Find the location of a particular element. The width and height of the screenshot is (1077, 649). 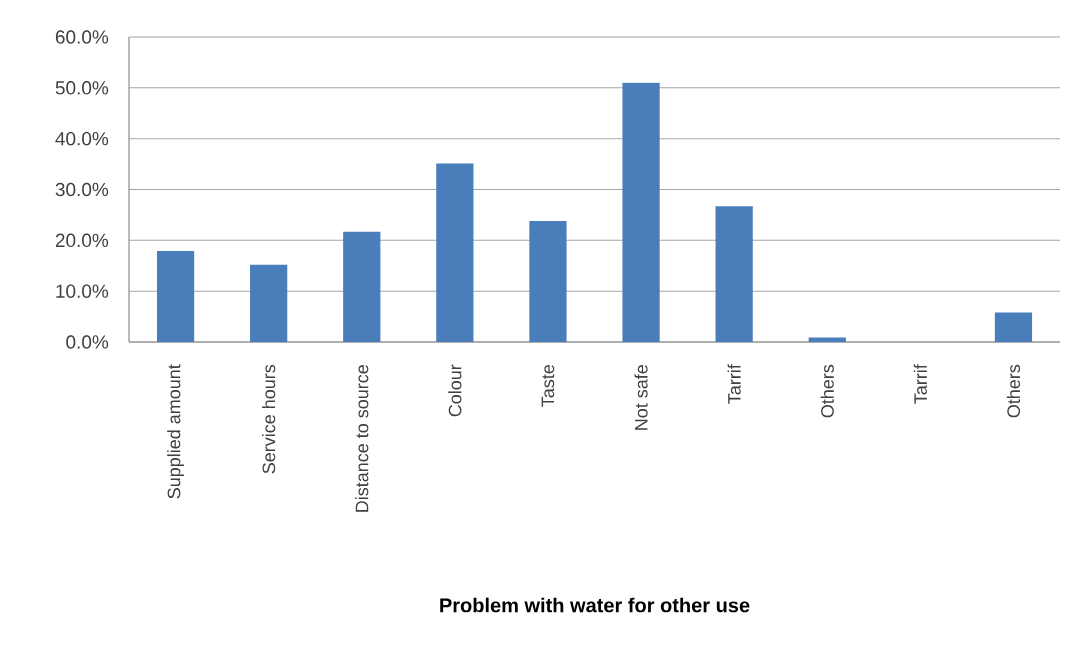

x-tick-label: Service hours is located at coordinates (269, 419).